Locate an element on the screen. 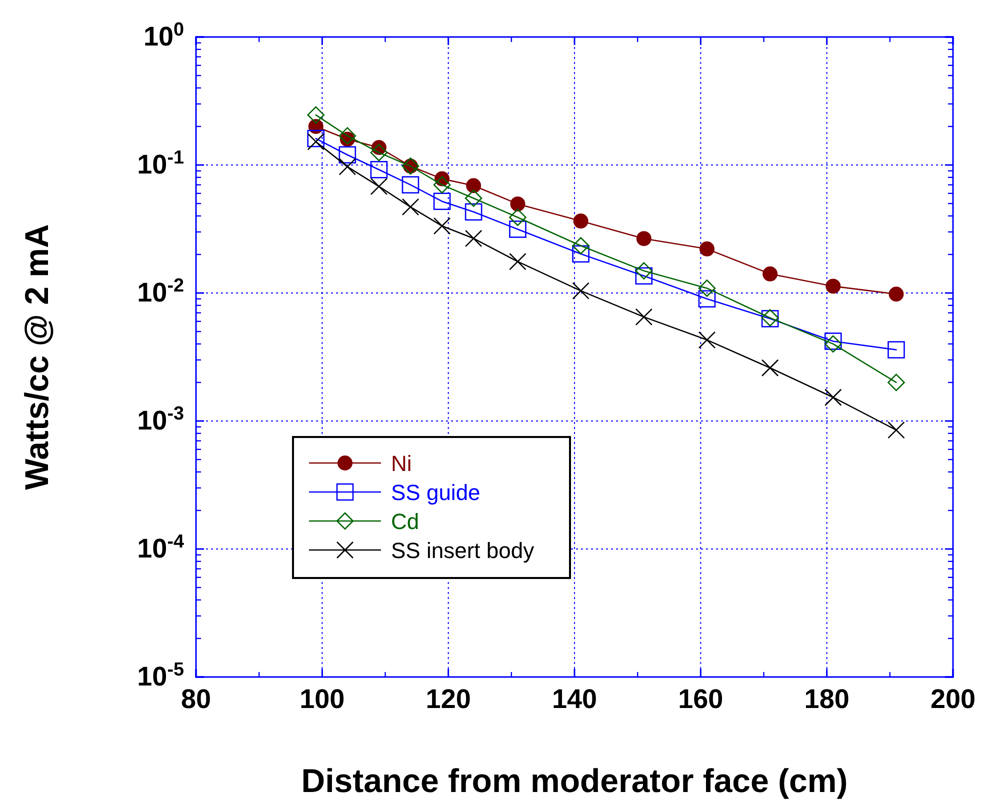 This screenshot has height=805, width=987. x-tick-label: 140 is located at coordinates (575, 699).